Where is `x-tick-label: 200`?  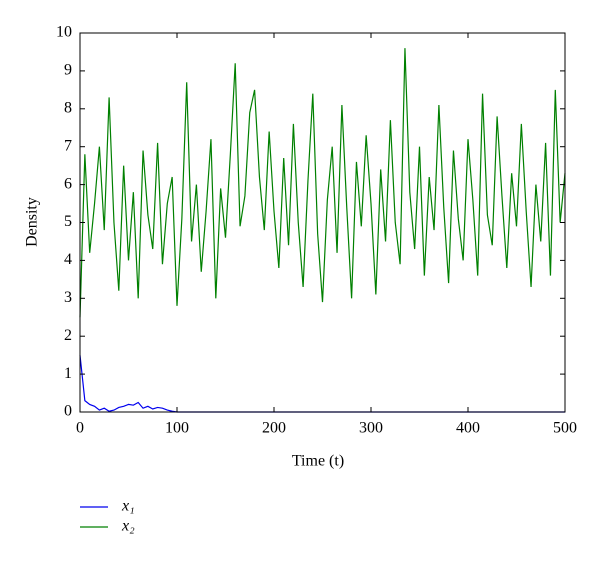 x-tick-label: 200 is located at coordinates (274, 428).